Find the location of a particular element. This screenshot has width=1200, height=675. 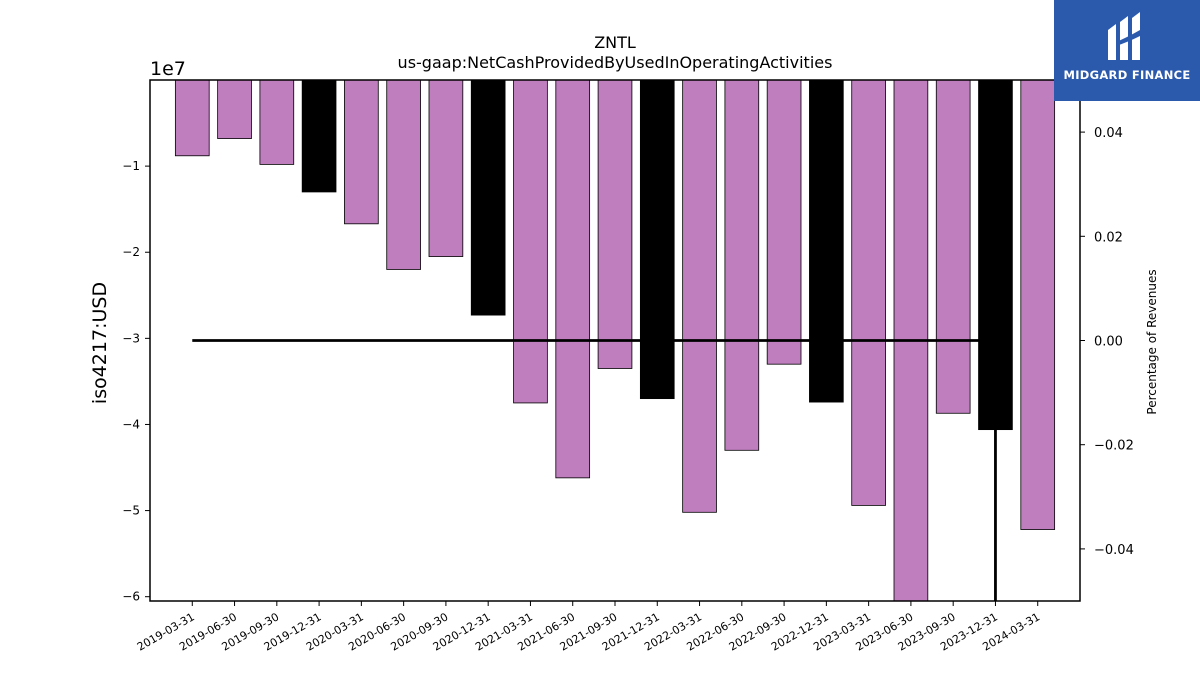

y-axis: −1 −2 −3 −4 −5 −6 is located at coordinates (136, 381).